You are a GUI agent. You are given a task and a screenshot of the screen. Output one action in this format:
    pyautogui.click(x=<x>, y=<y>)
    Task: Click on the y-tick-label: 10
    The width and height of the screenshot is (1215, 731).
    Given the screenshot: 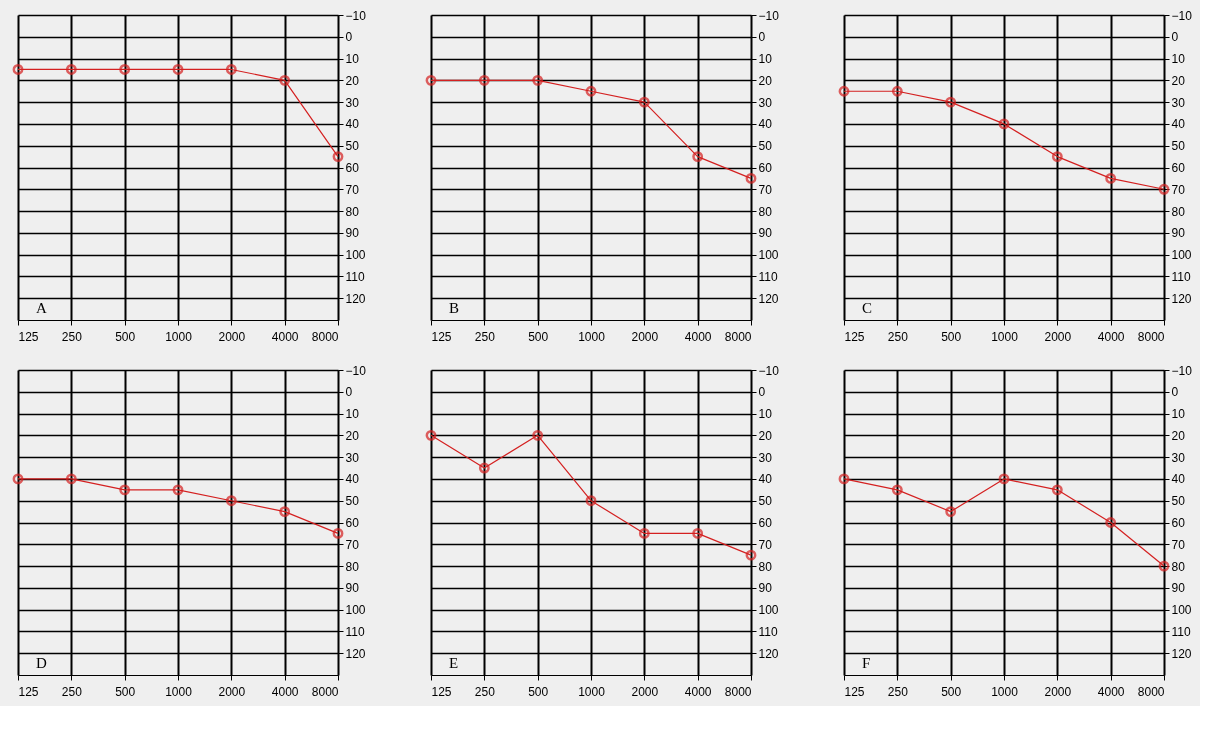 What is the action you would take?
    pyautogui.click(x=352, y=59)
    